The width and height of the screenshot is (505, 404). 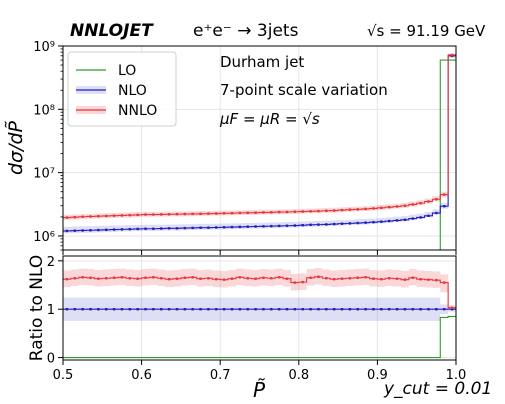 I want to click on x-tick-label: 1.0, so click(x=456, y=375).